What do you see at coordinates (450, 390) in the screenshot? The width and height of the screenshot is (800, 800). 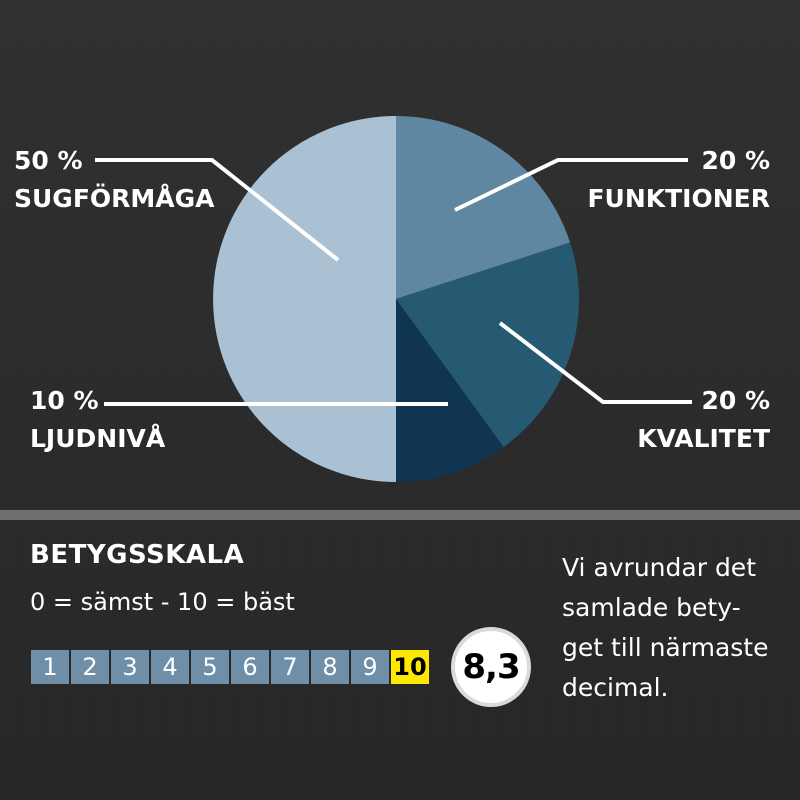 I see `pie-slice-ljudnivå` at bounding box center [450, 390].